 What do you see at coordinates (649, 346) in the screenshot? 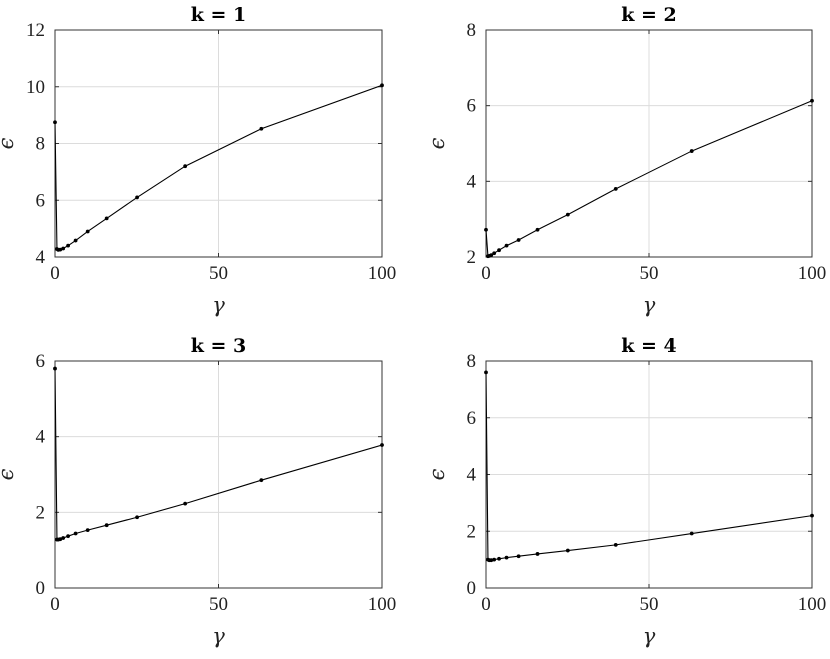
I see `chart-title: k = 4` at bounding box center [649, 346].